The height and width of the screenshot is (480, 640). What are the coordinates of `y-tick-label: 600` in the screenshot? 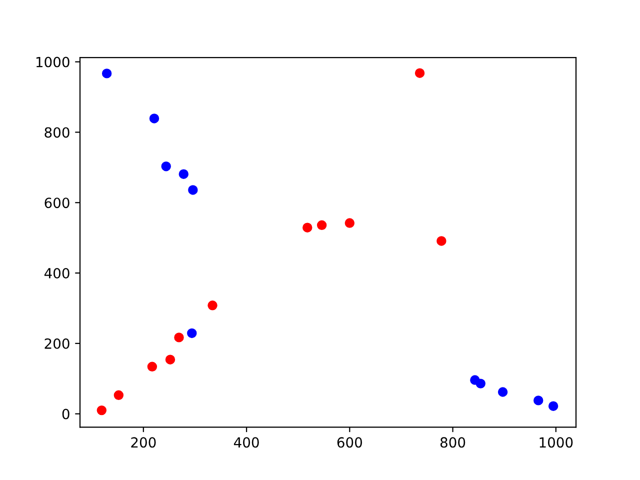 It's located at (57, 203).